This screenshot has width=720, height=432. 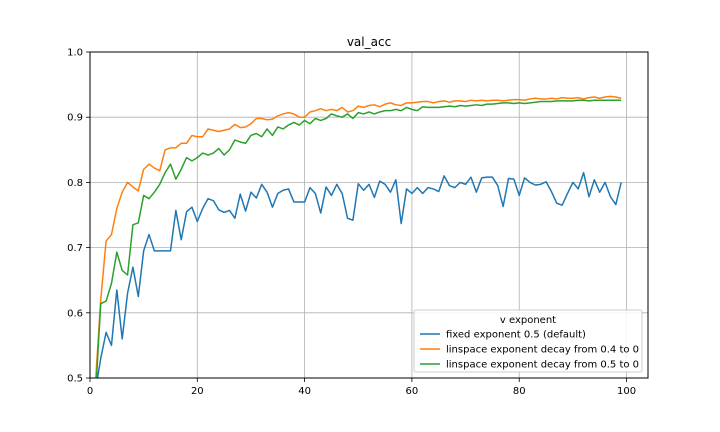 What do you see at coordinates (75, 118) in the screenshot?
I see `y-tick-label: 0.9` at bounding box center [75, 118].